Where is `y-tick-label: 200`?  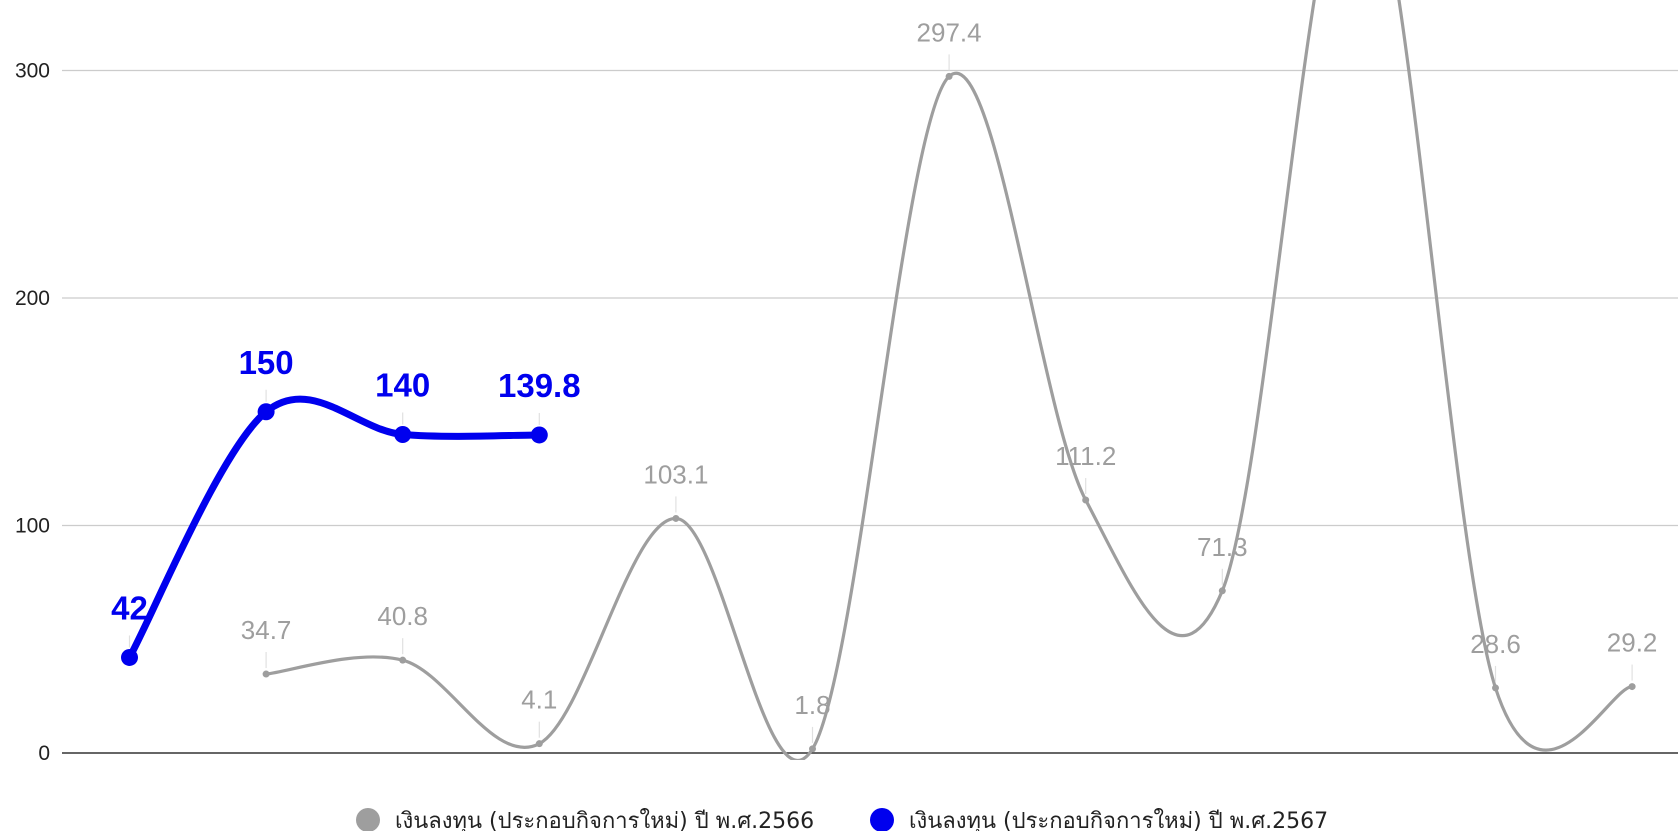 y-tick-label: 200 is located at coordinates (32, 298).